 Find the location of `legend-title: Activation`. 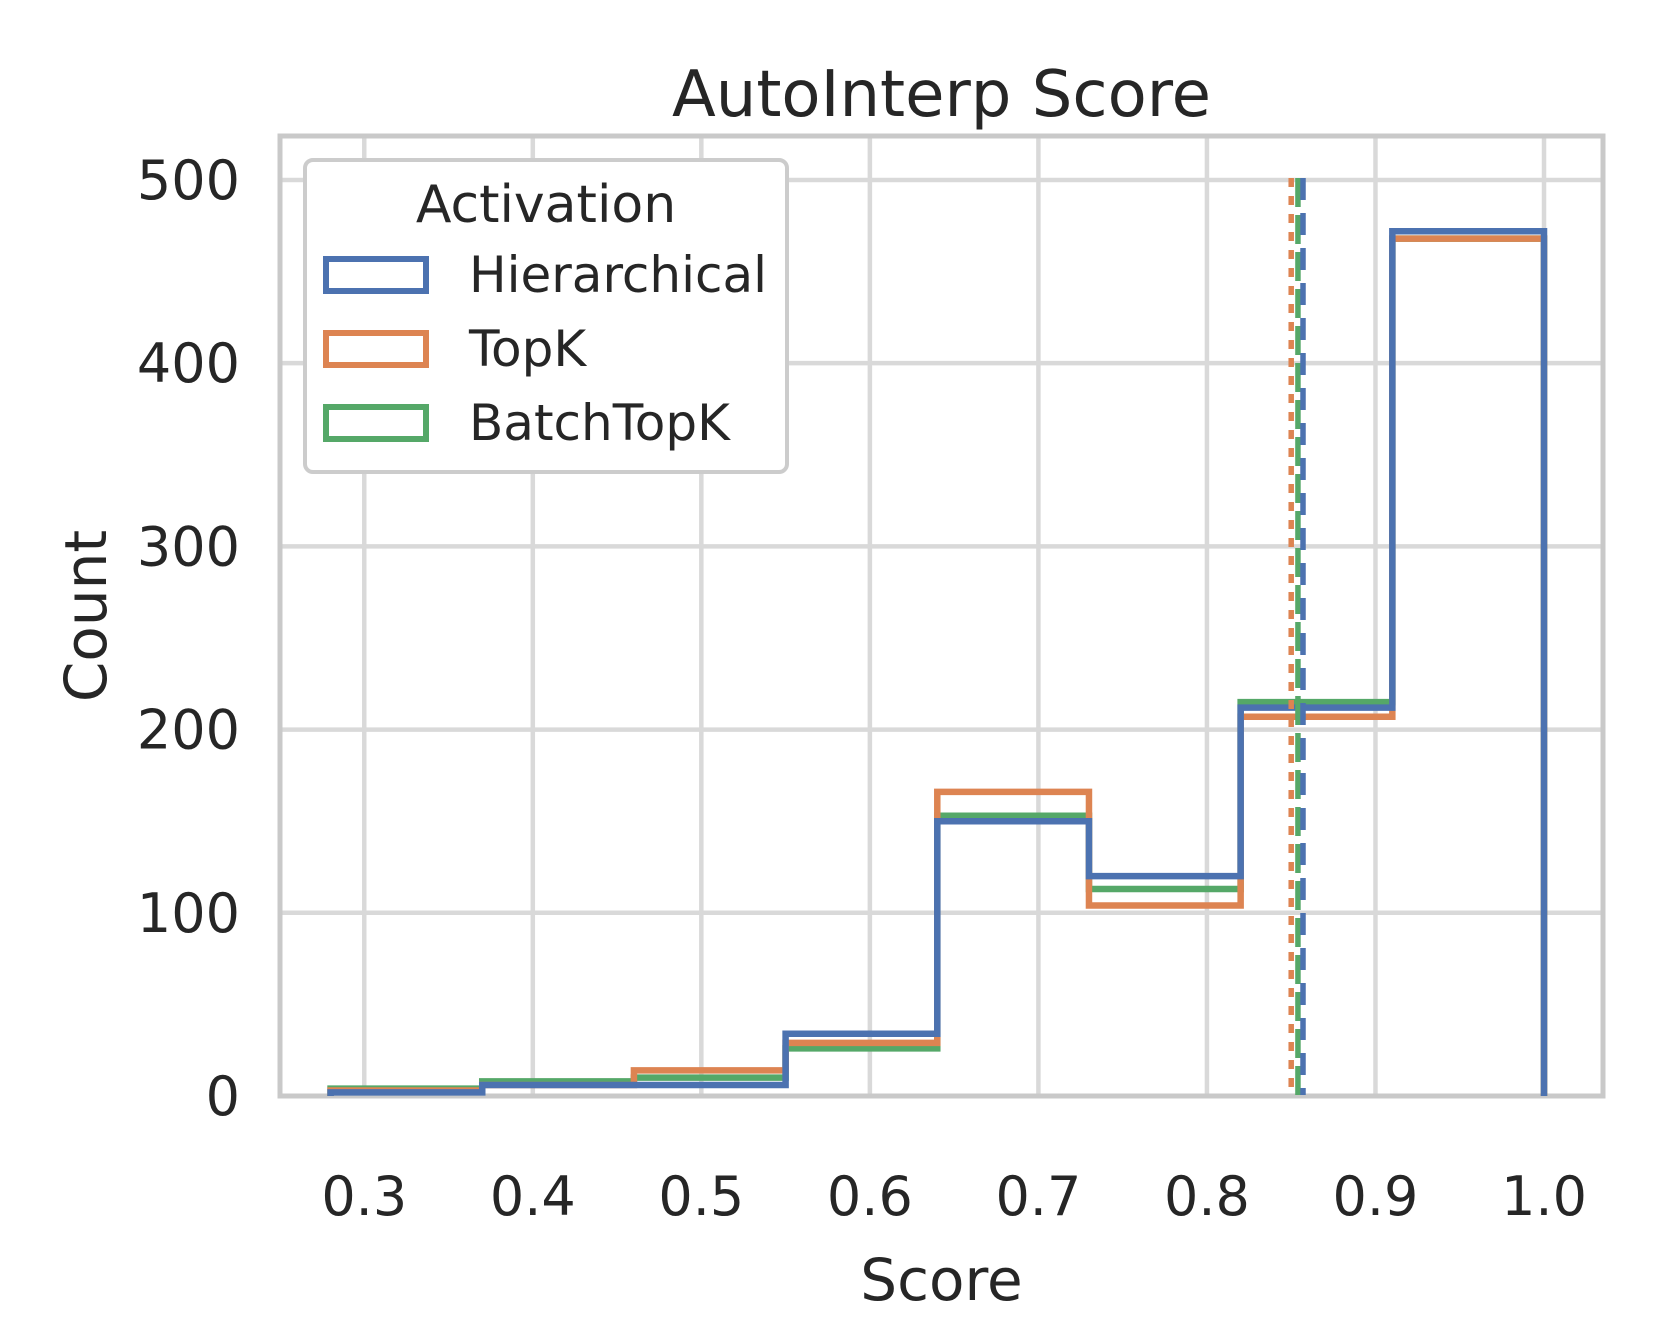

legend-title: Activation is located at coordinates (546, 205).